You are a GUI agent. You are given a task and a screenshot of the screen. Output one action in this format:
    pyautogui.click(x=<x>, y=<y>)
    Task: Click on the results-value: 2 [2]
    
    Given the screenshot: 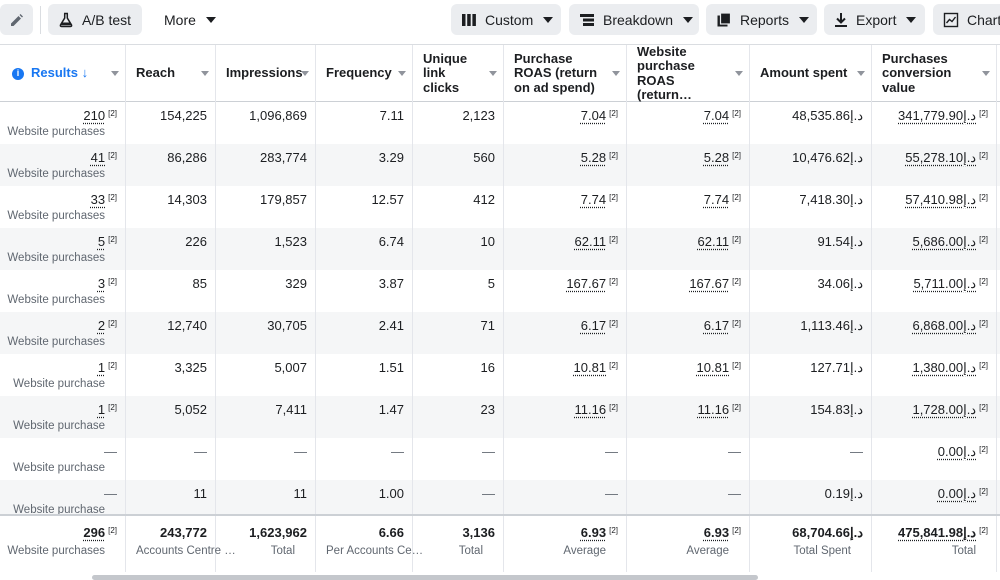 What is the action you would take?
    pyautogui.click(x=107, y=325)
    